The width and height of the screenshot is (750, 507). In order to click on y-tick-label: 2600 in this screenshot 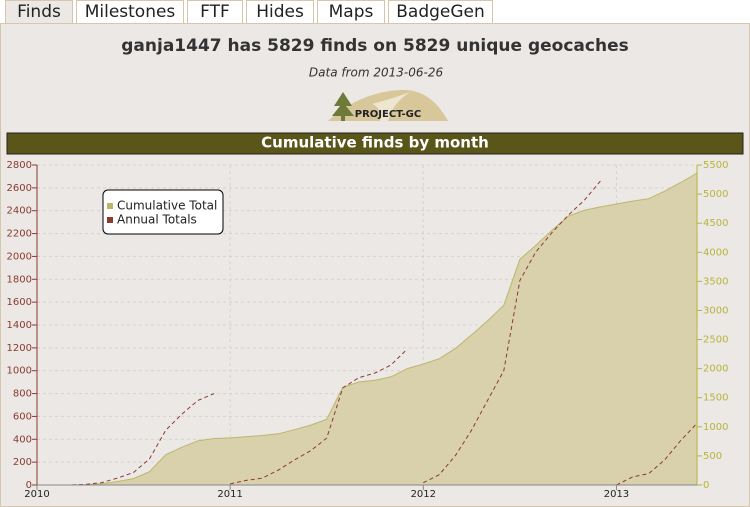, I will do `click(19, 188)`.